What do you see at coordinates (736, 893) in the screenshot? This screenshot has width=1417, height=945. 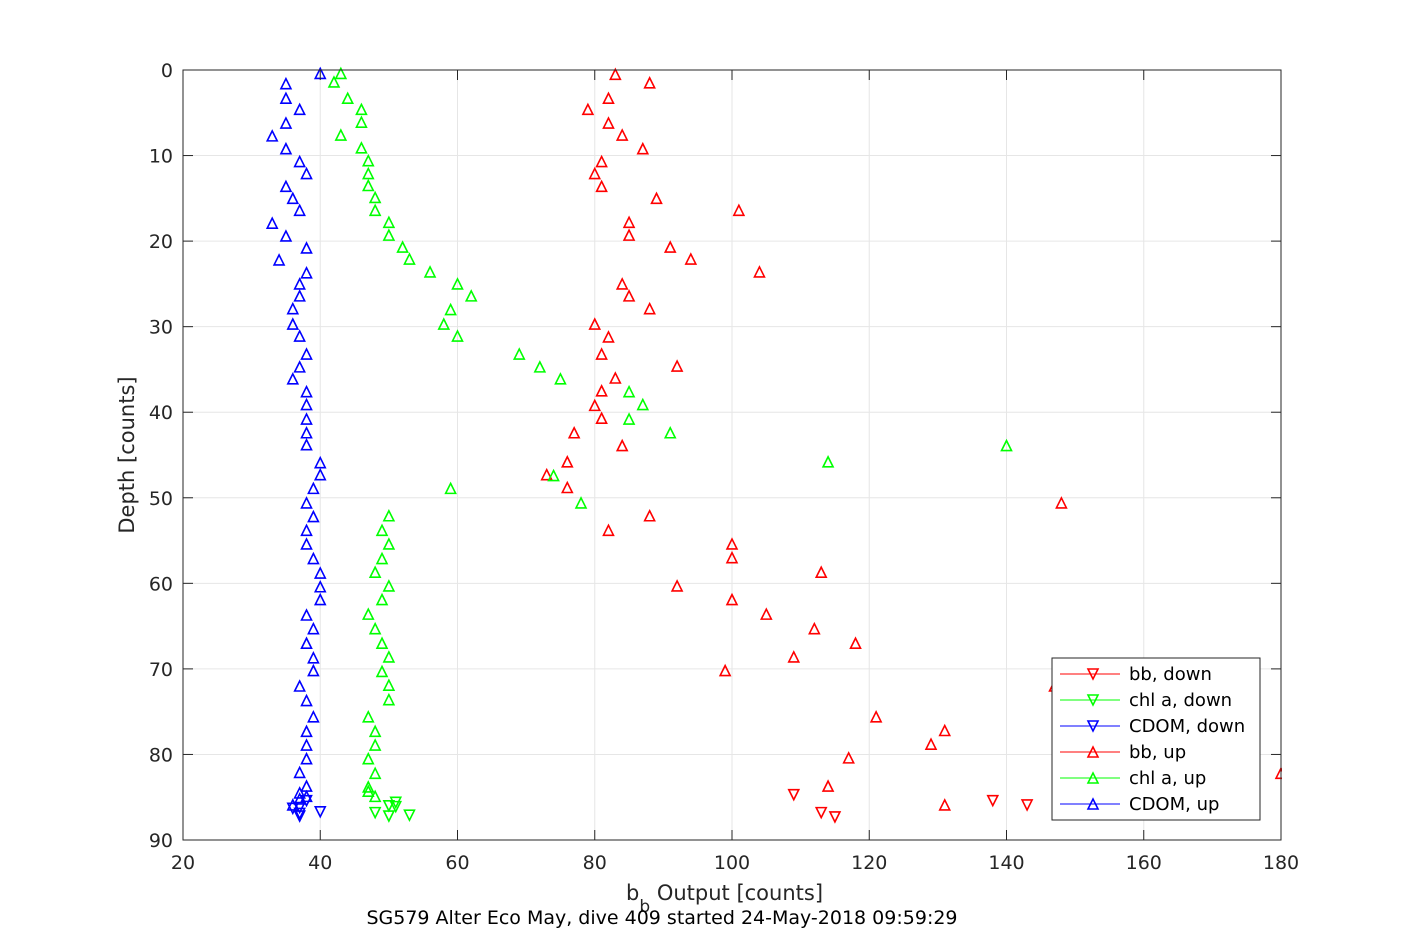 I see `x-axis-label-rest: Output [counts]` at bounding box center [736, 893].